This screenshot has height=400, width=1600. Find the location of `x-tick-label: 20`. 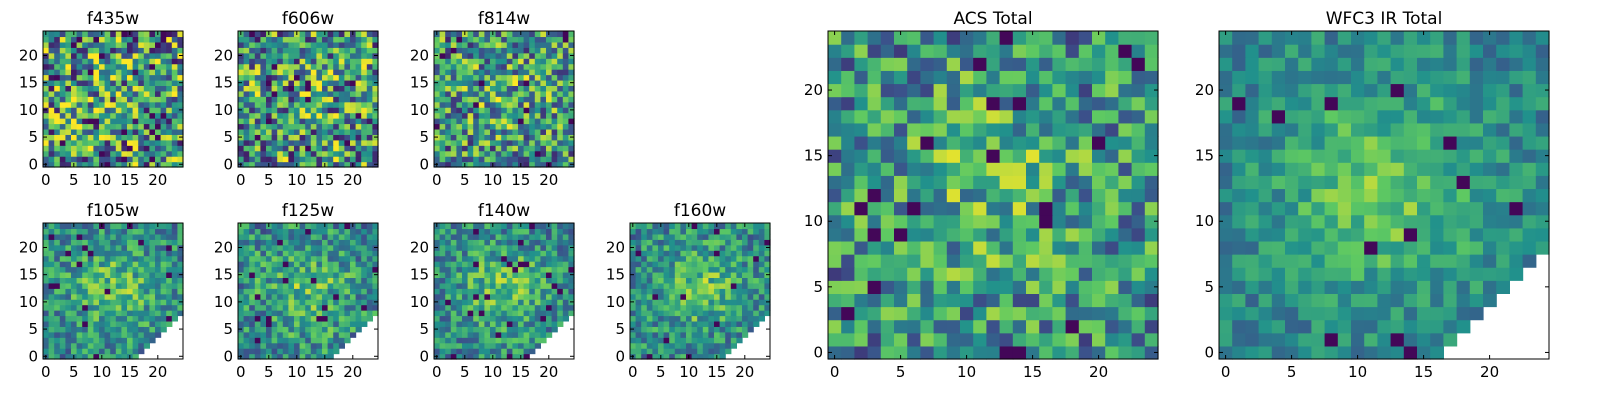

x-tick-label: 20 is located at coordinates (352, 180).